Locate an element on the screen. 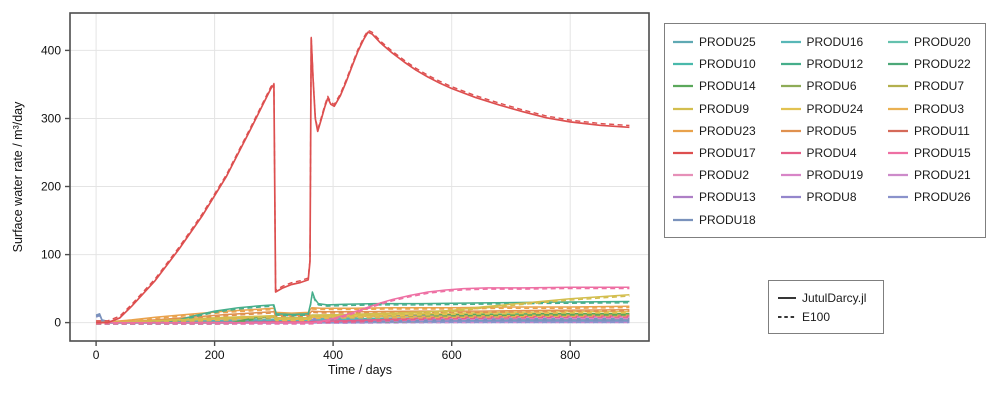 The height and width of the screenshot is (400, 1000). legend-entry-label: PRODU8 is located at coordinates (831, 197).